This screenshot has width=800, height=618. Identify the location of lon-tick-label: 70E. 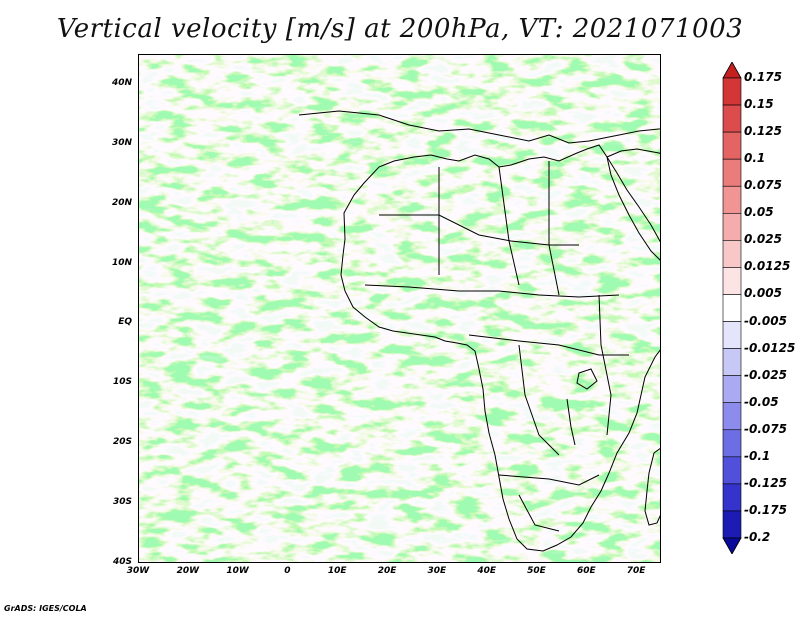
(636, 571).